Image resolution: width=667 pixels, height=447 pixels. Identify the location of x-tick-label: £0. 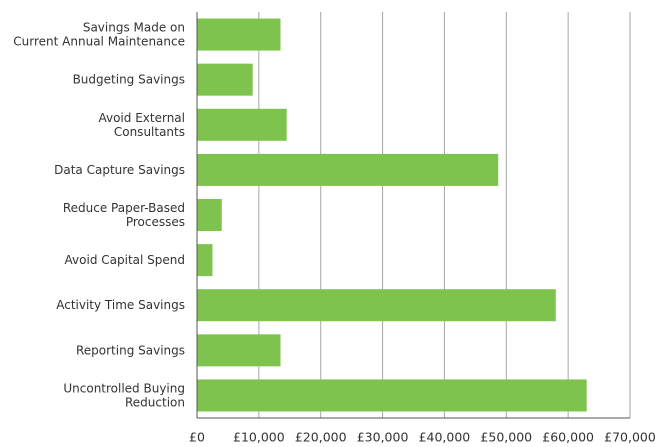
(197, 437).